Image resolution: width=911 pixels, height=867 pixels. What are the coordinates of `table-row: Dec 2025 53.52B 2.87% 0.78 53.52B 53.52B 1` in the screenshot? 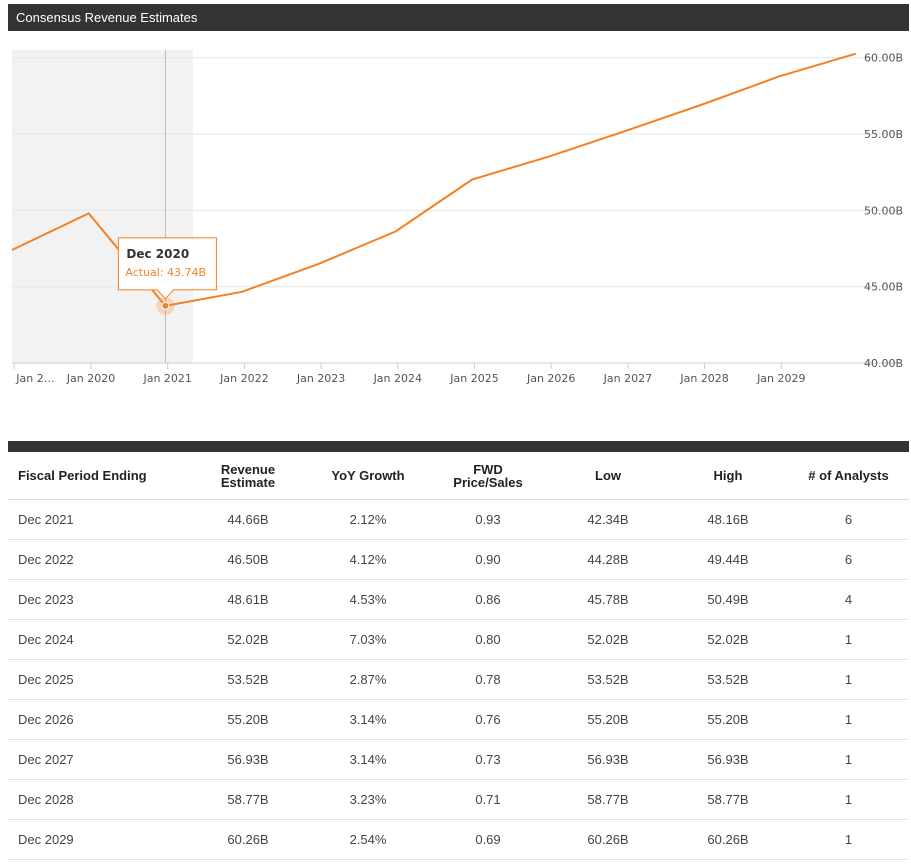 It's located at (458, 679).